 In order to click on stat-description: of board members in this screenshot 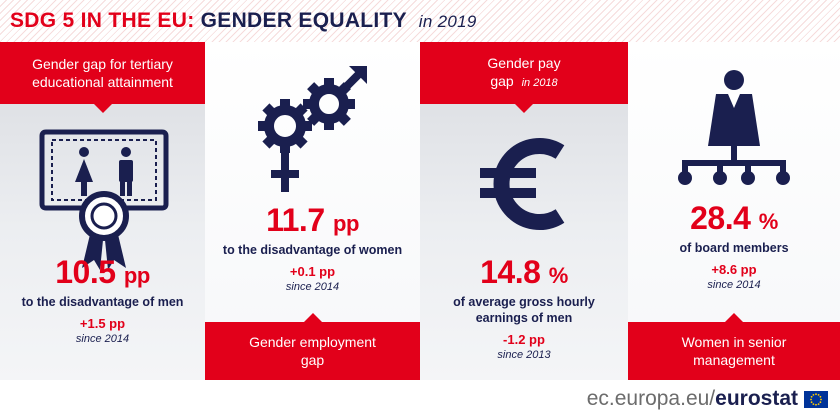, I will do `click(734, 248)`.